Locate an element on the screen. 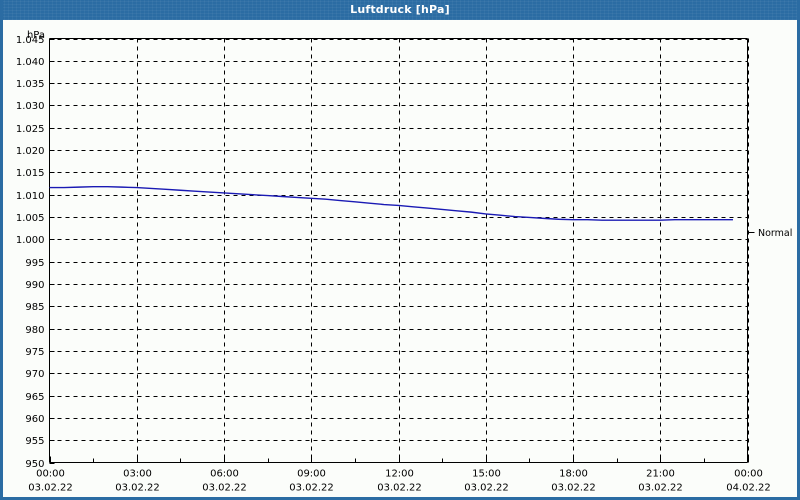 The height and width of the screenshot is (500, 800). page-title: Luftdruck [hPa] is located at coordinates (400, 9).